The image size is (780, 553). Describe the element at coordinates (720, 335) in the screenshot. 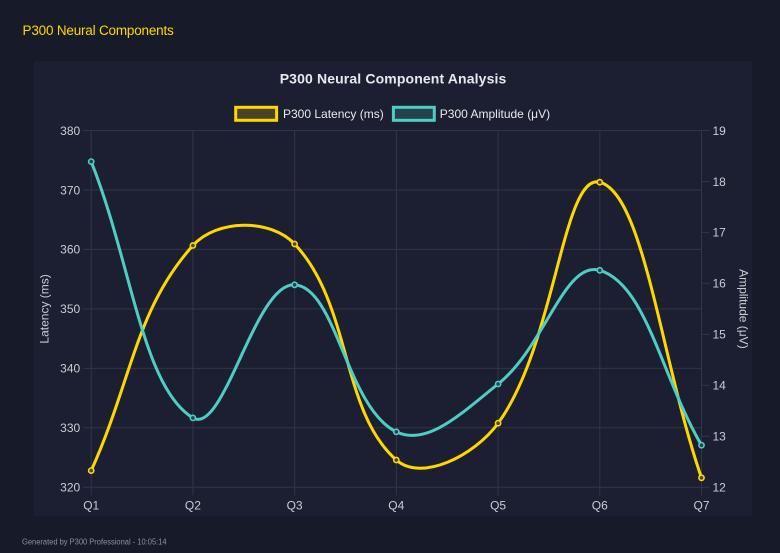

I see `svg-text: 15` at that location.